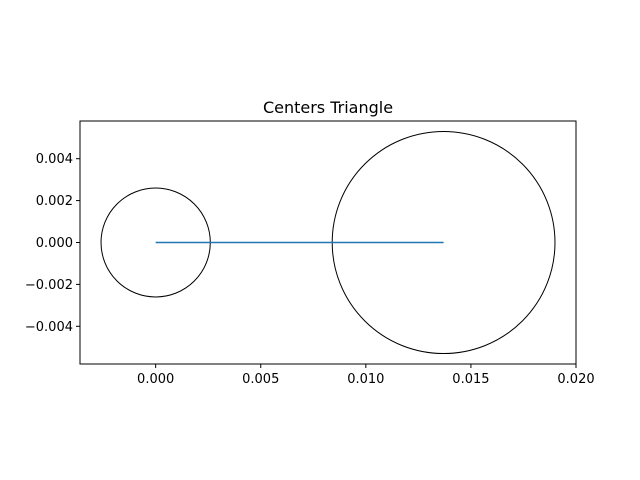  What do you see at coordinates (49, 327) in the screenshot?
I see `y-tick-label: −0.004` at bounding box center [49, 327].